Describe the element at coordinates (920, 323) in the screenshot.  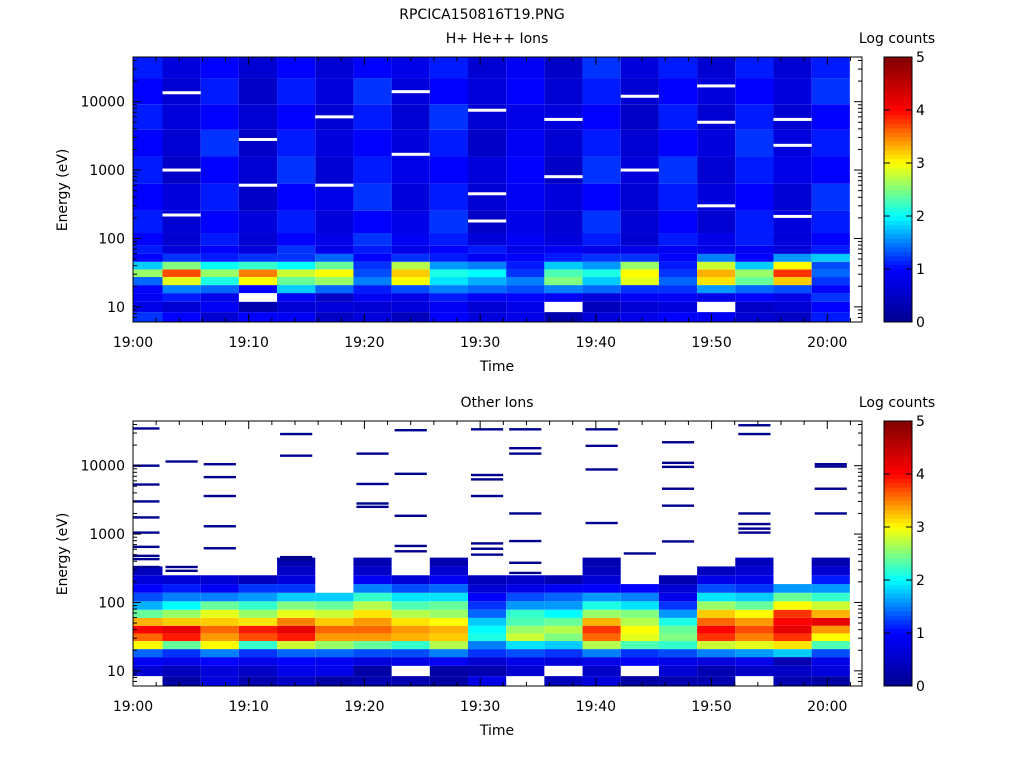
I see `colorbar-tick-label: 0` at that location.